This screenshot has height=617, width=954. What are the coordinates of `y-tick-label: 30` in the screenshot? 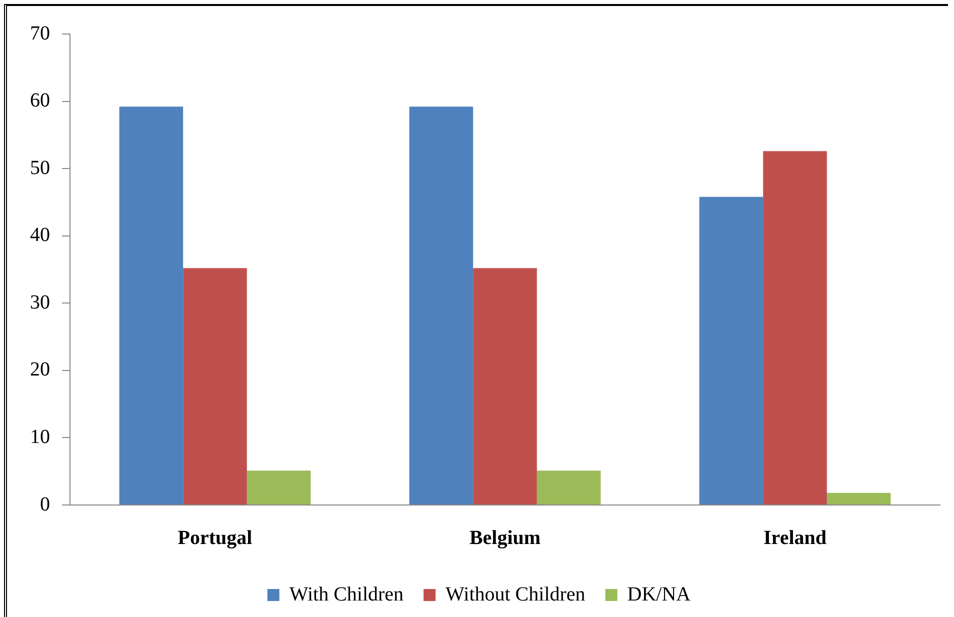 It's located at (40, 302).